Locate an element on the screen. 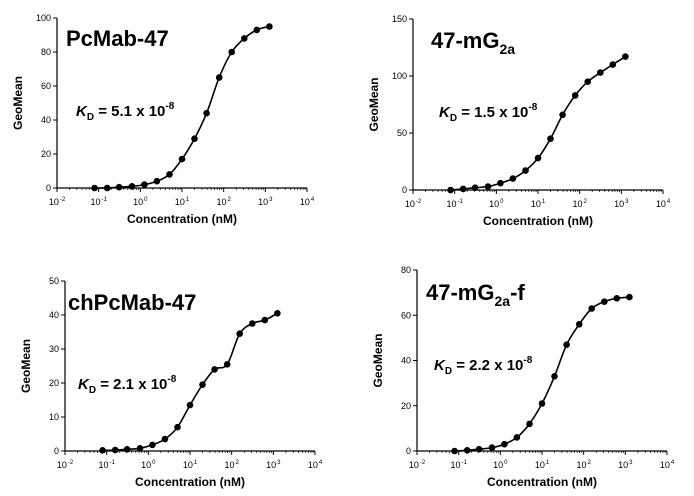 The height and width of the screenshot is (496, 694). kd-annotation: KD = 2.1 x 10-8 is located at coordinates (127, 385).